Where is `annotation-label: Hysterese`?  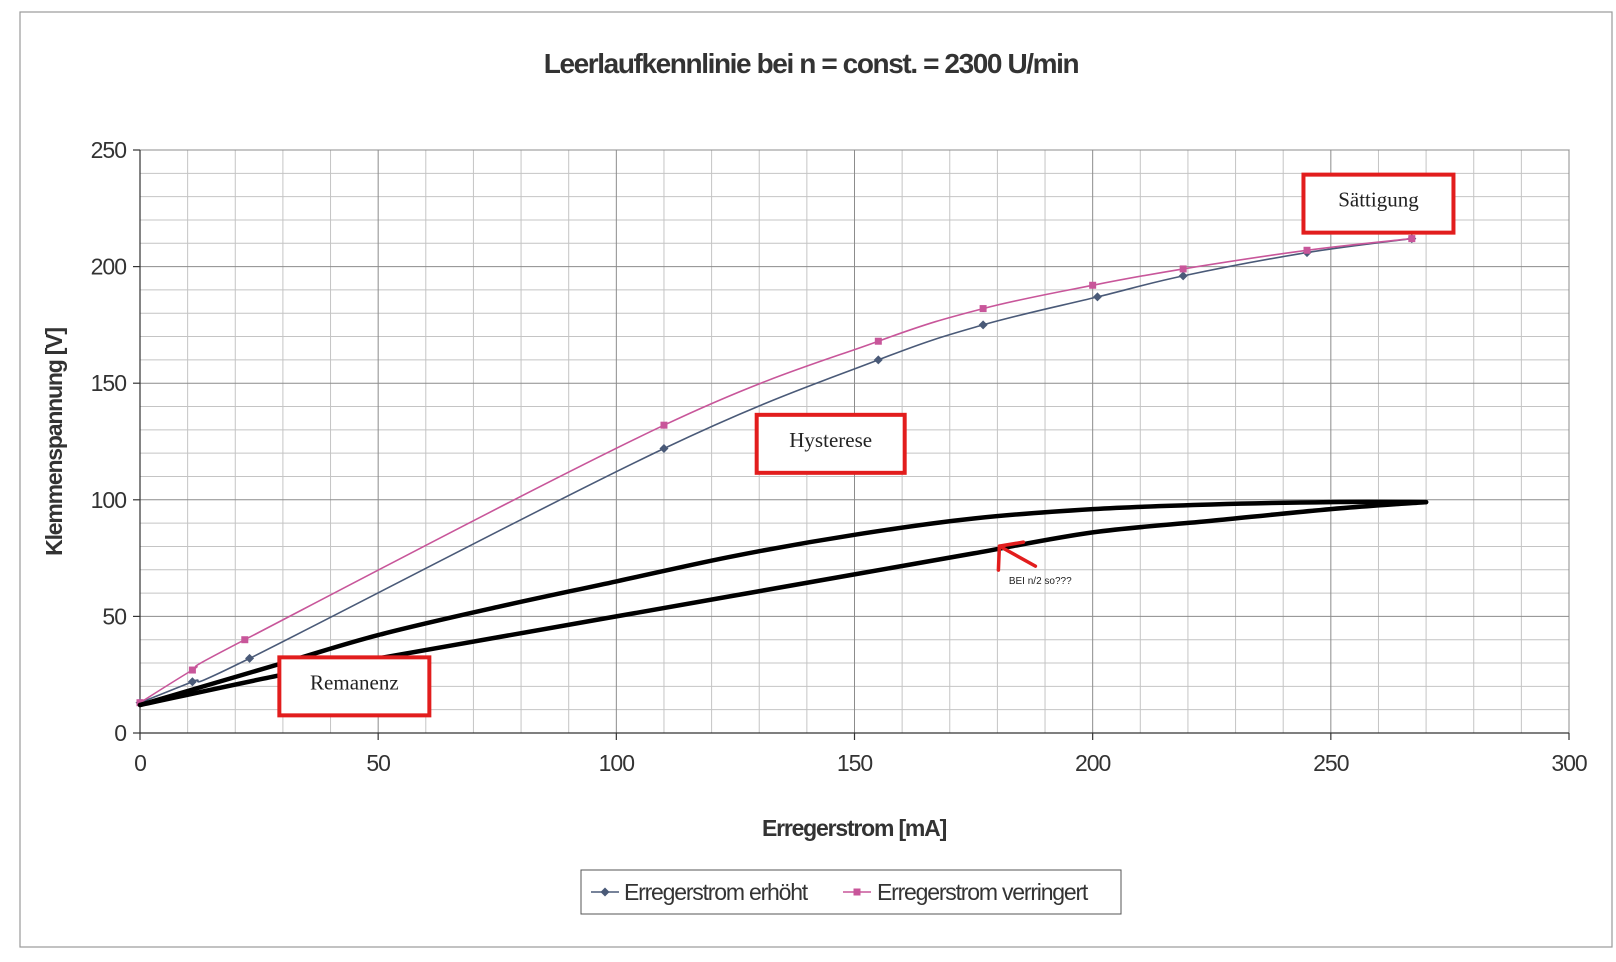
annotation-label: Hysterese is located at coordinates (830, 440).